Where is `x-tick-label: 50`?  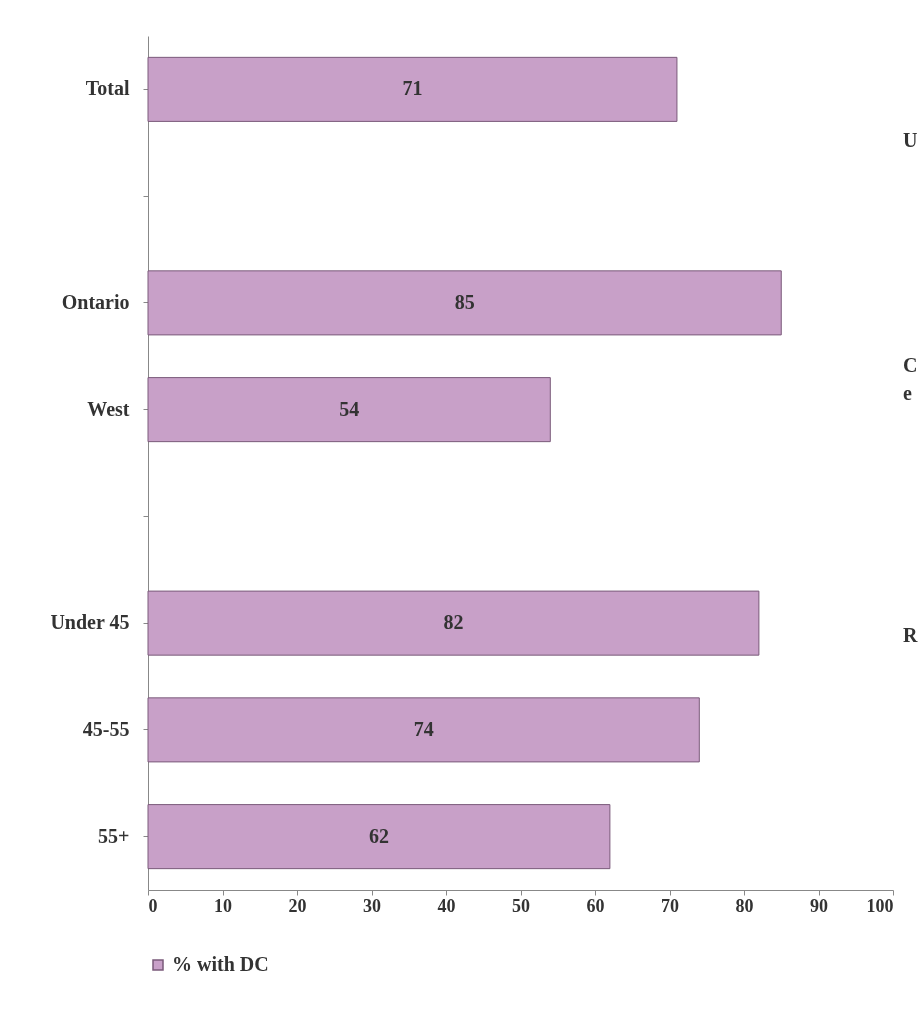 x-tick-label: 50 is located at coordinates (521, 905).